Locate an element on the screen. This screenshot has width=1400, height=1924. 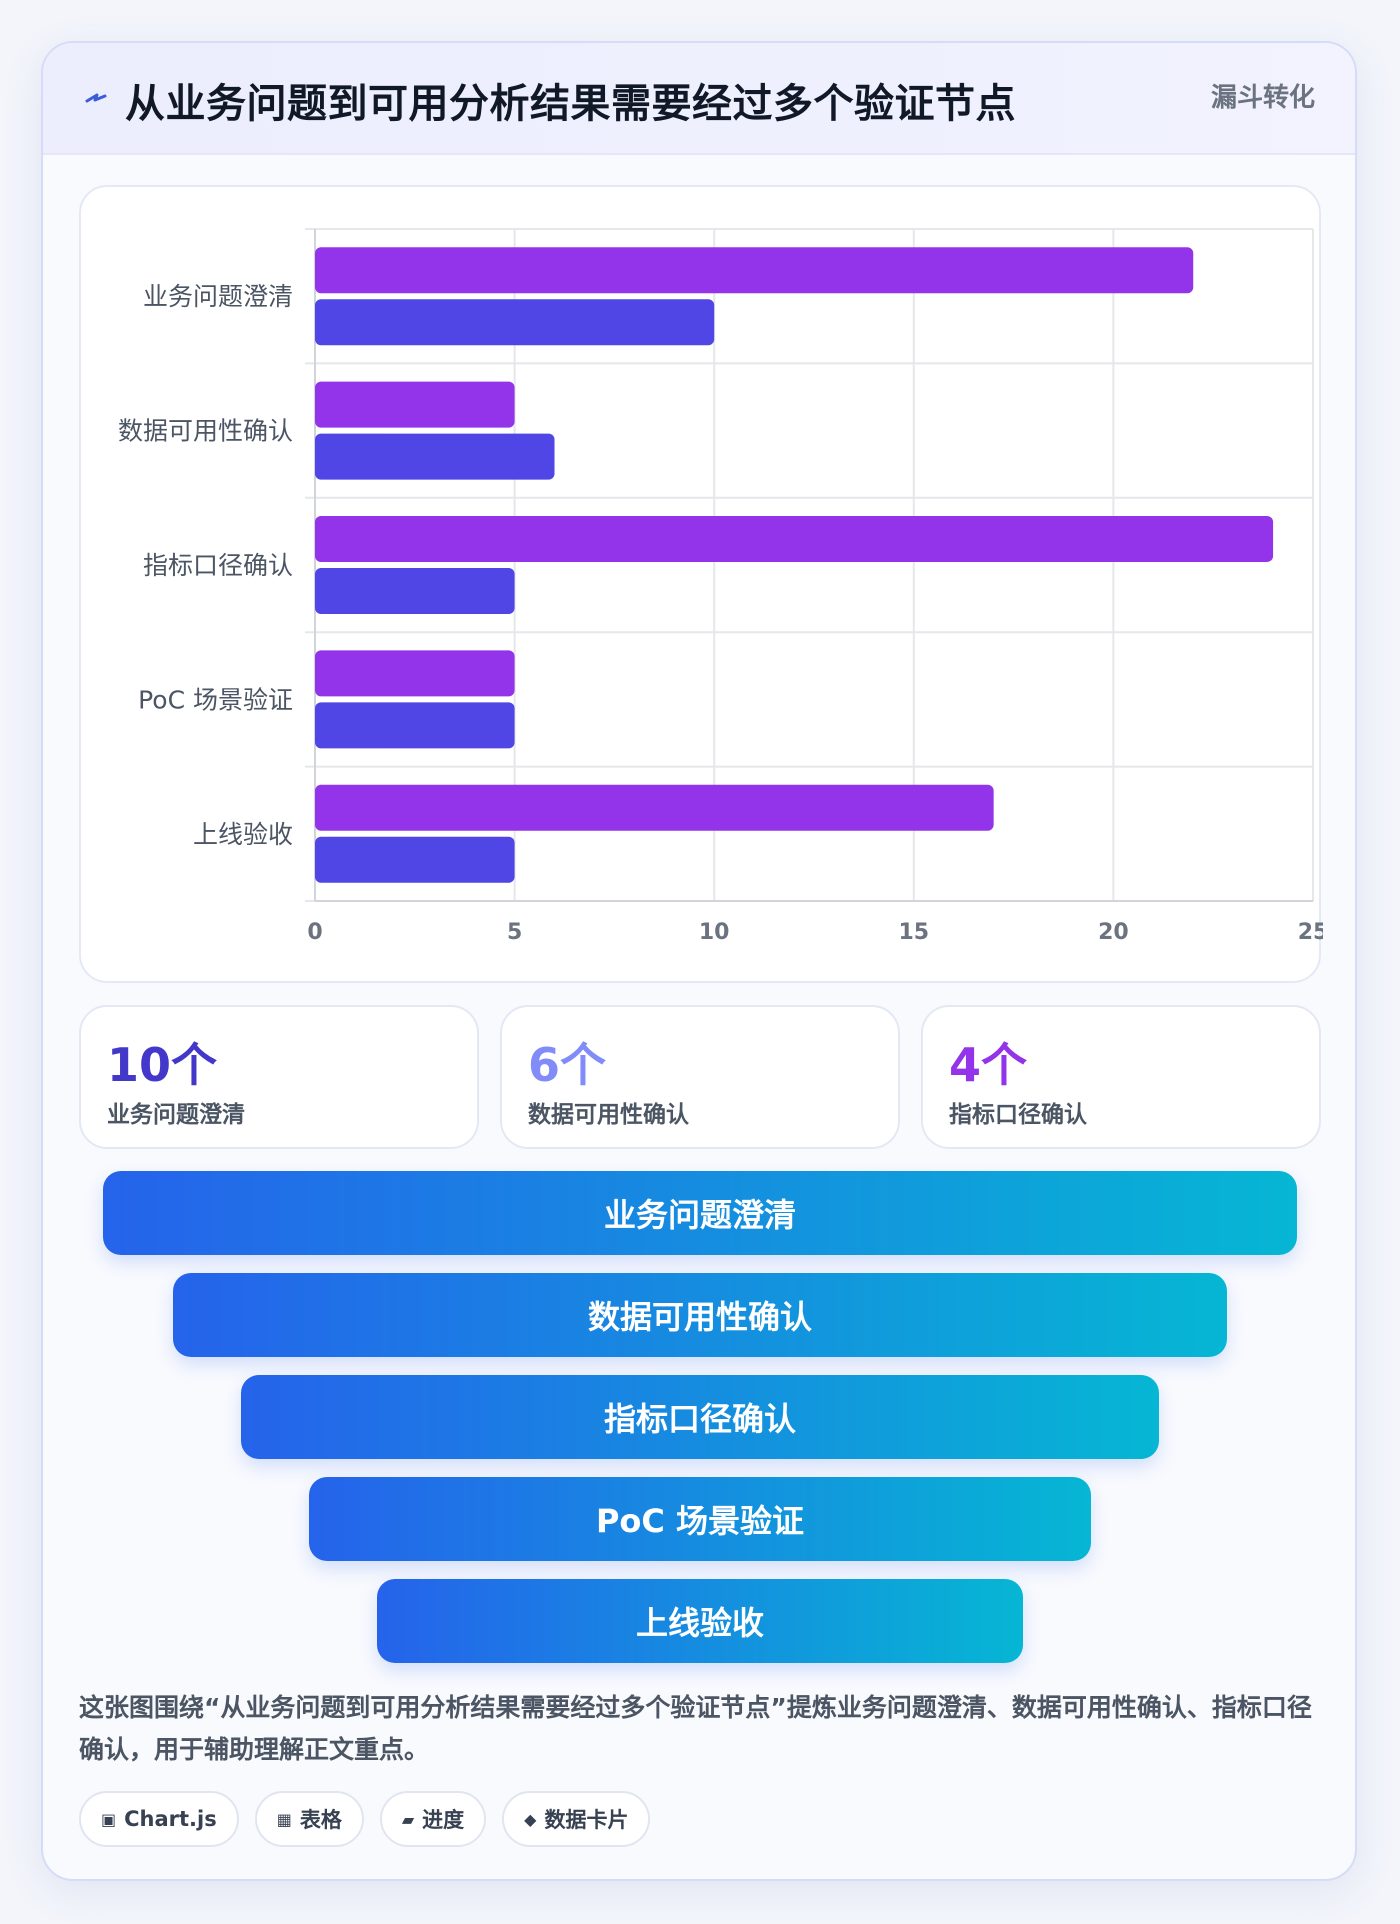
chart-icon: ▣ is located at coordinates (109, 1819).